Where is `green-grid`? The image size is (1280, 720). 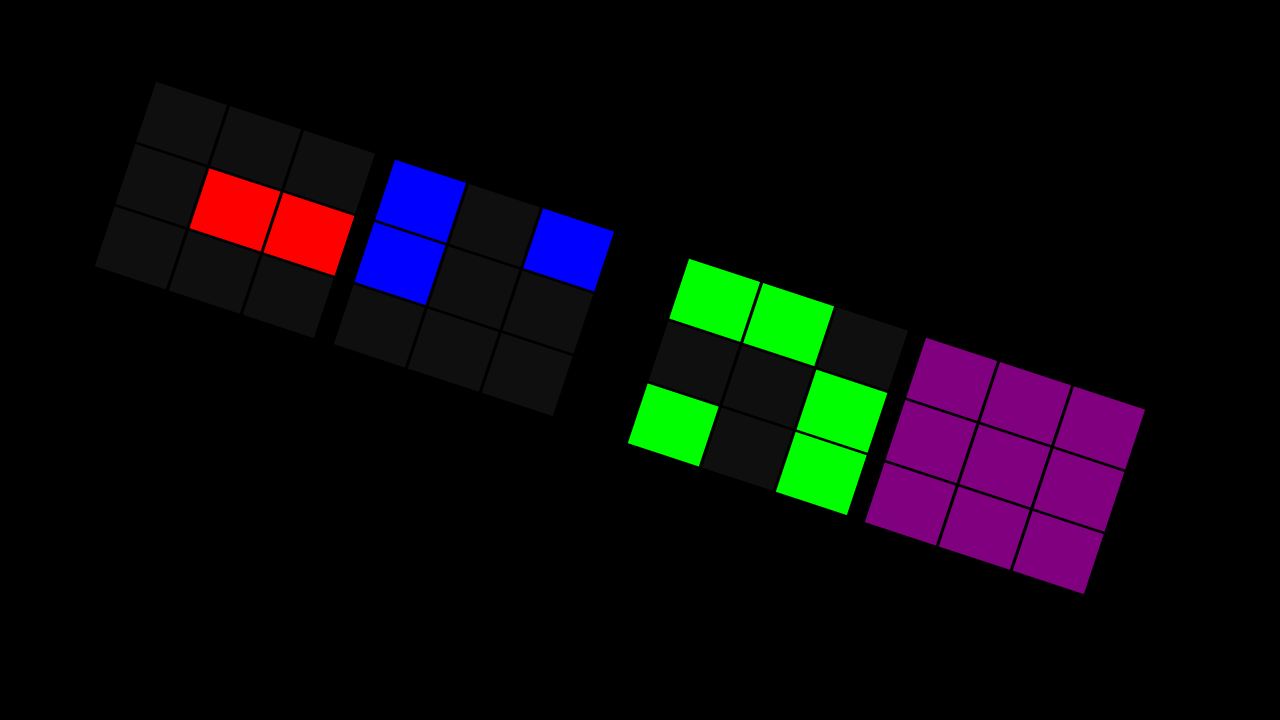 green-grid is located at coordinates (768, 387).